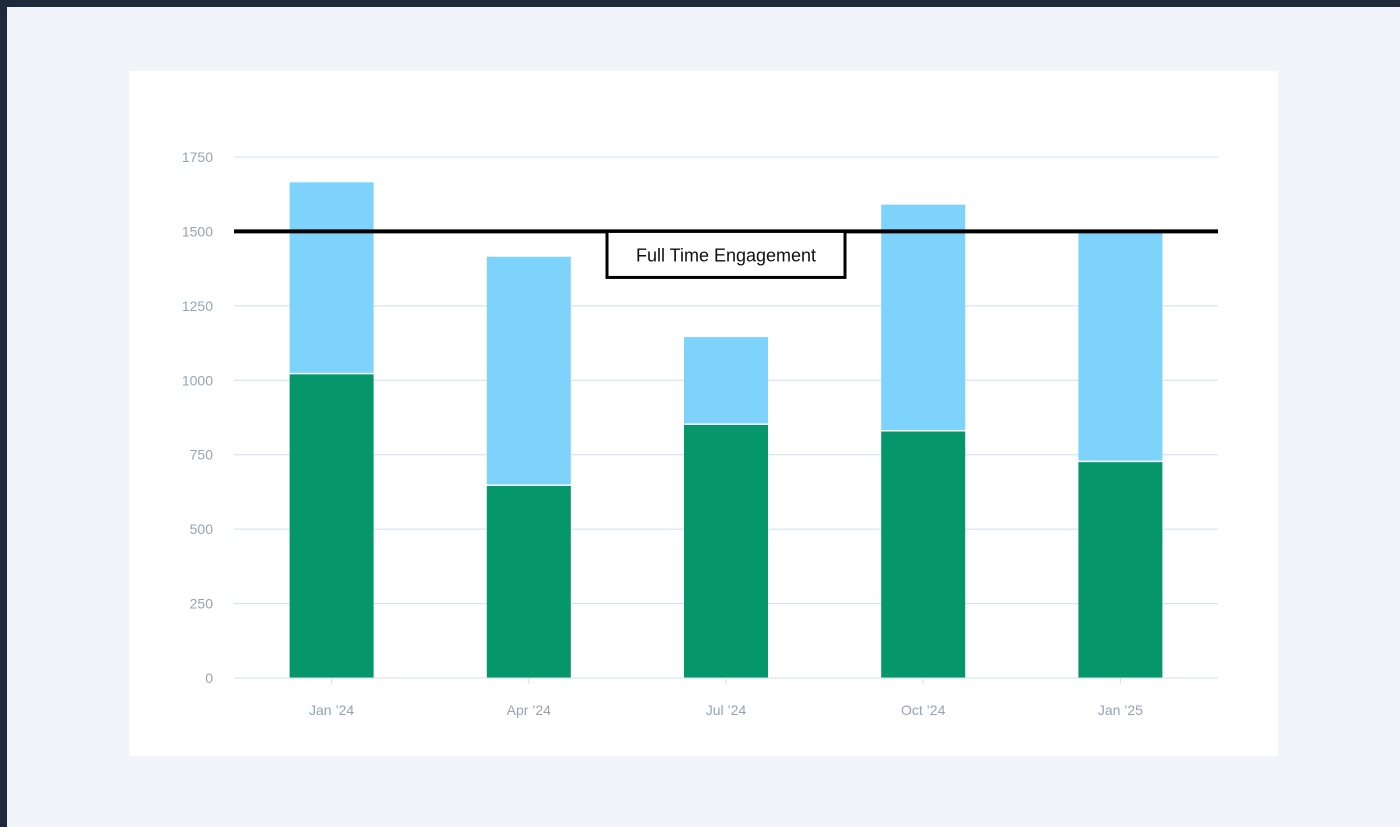 This screenshot has width=1400, height=827. I want to click on y-tick-label: 1000, so click(197, 380).